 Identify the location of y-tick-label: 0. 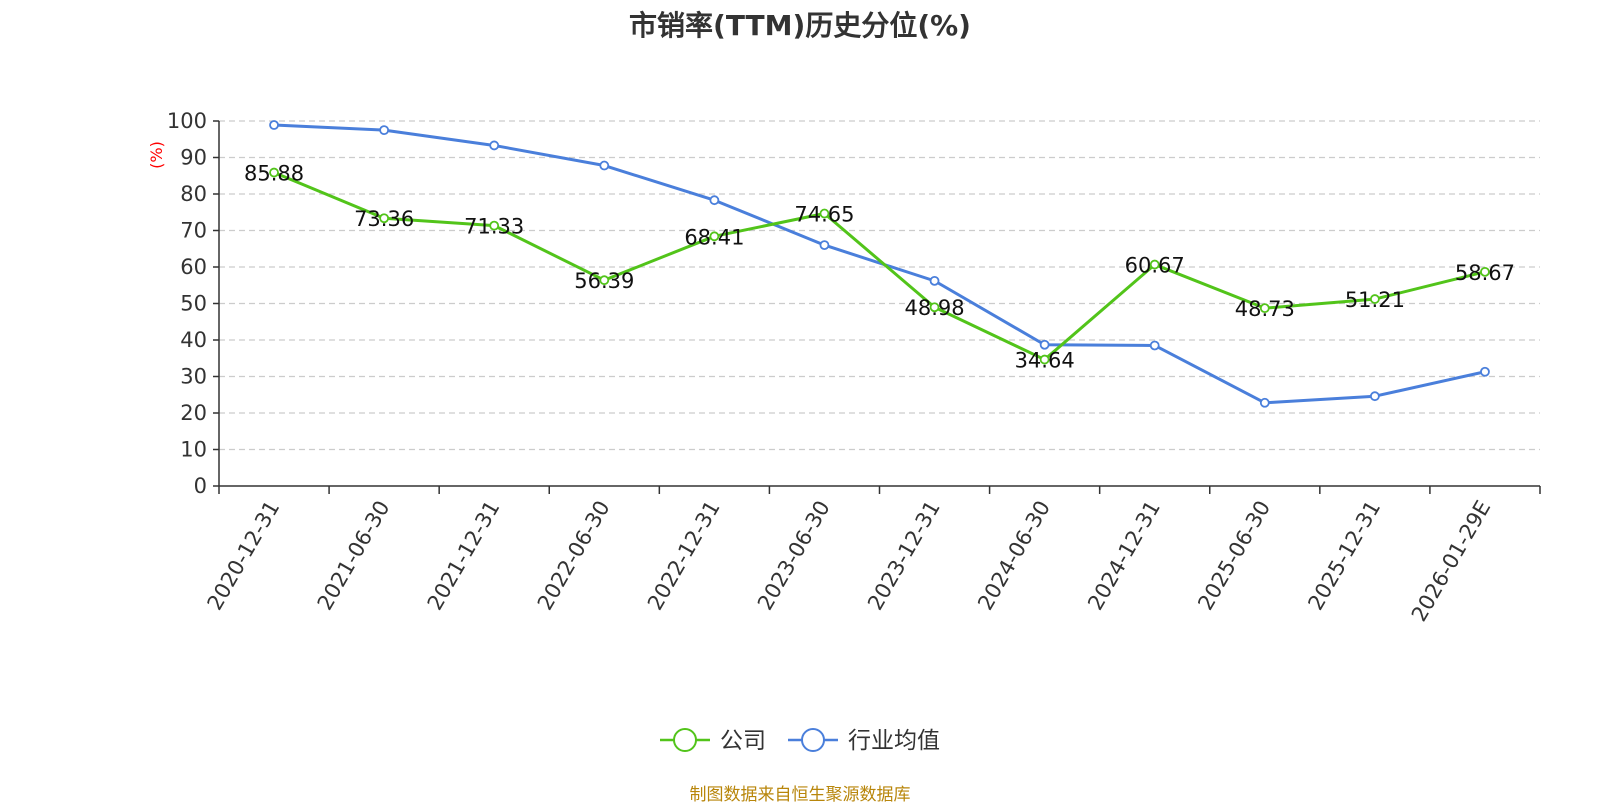
(200, 486).